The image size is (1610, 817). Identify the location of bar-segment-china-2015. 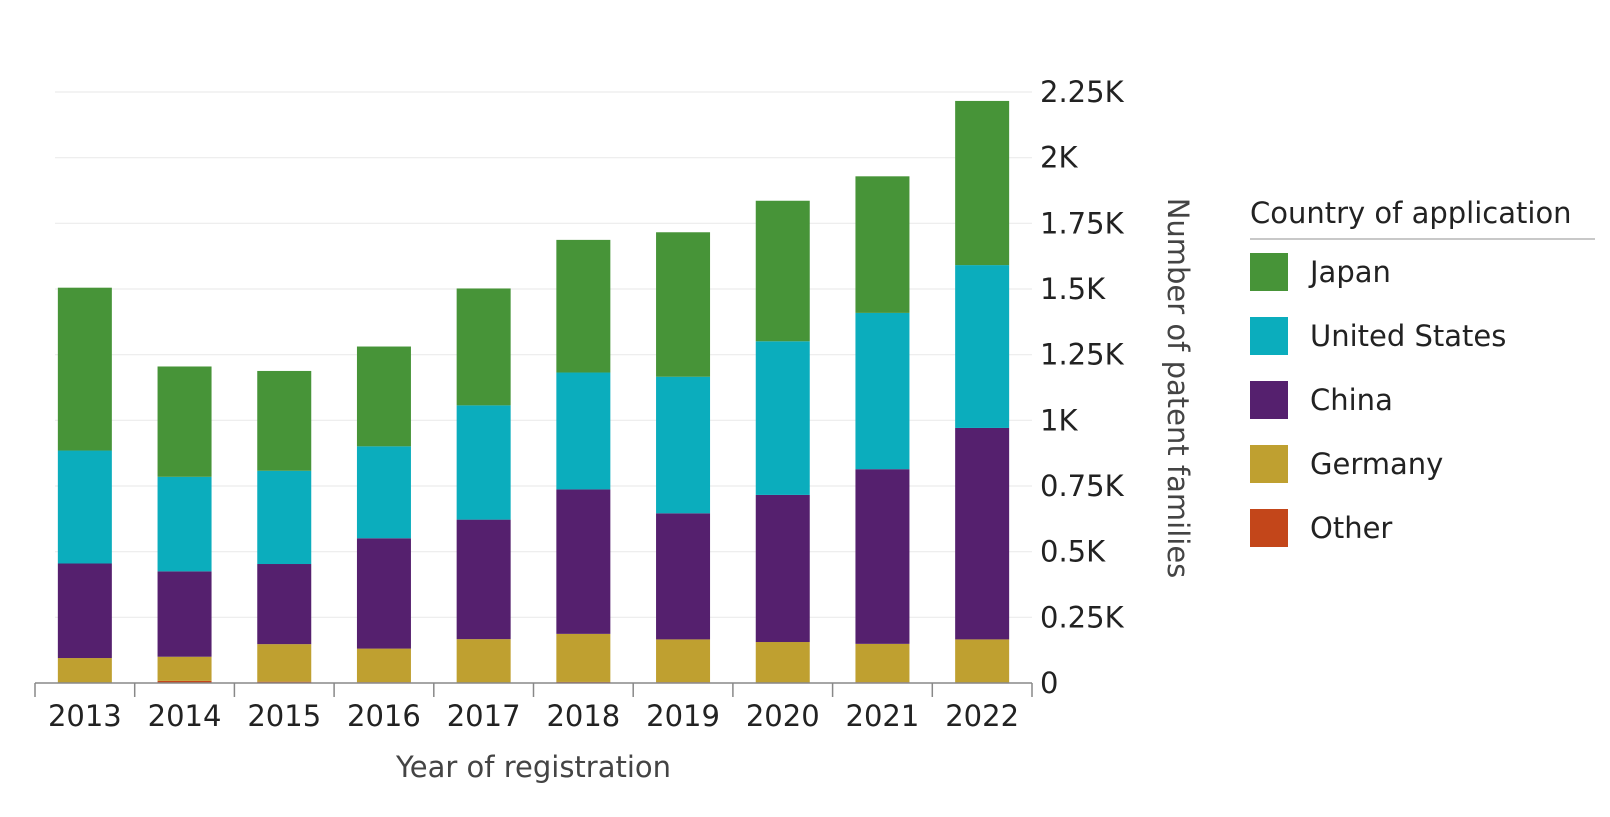
(284, 604).